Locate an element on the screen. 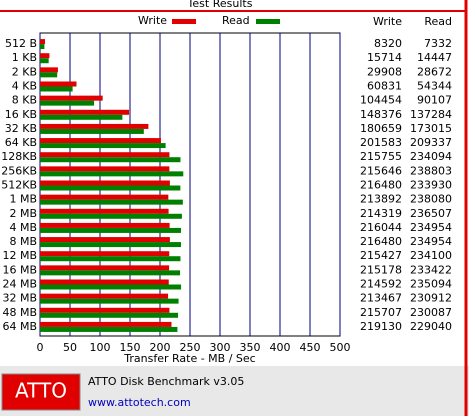 The height and width of the screenshot is (416, 469). product-name: ATTO Disk Benchmark v3.05 is located at coordinates (166, 381).